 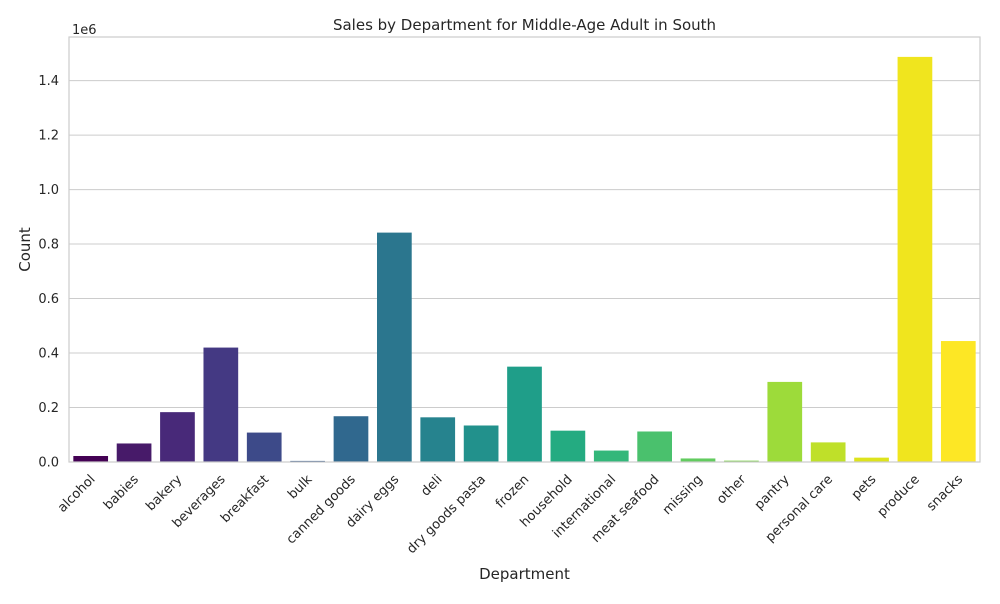 I want to click on x-tick-label: deli, so click(x=431, y=485).